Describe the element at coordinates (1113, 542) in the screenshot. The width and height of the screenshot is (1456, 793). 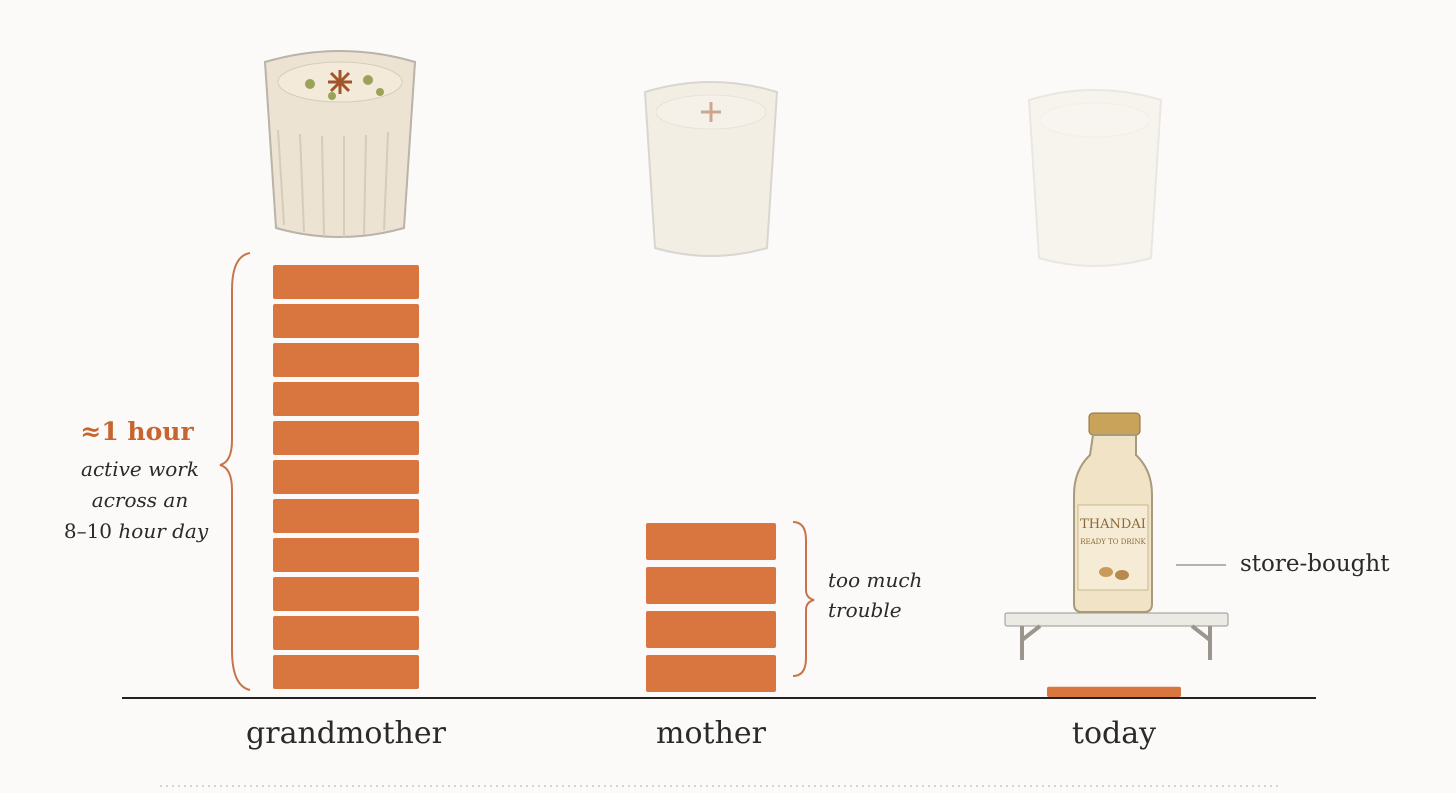
I see `bottle-tagline: READY TO DRINK` at that location.